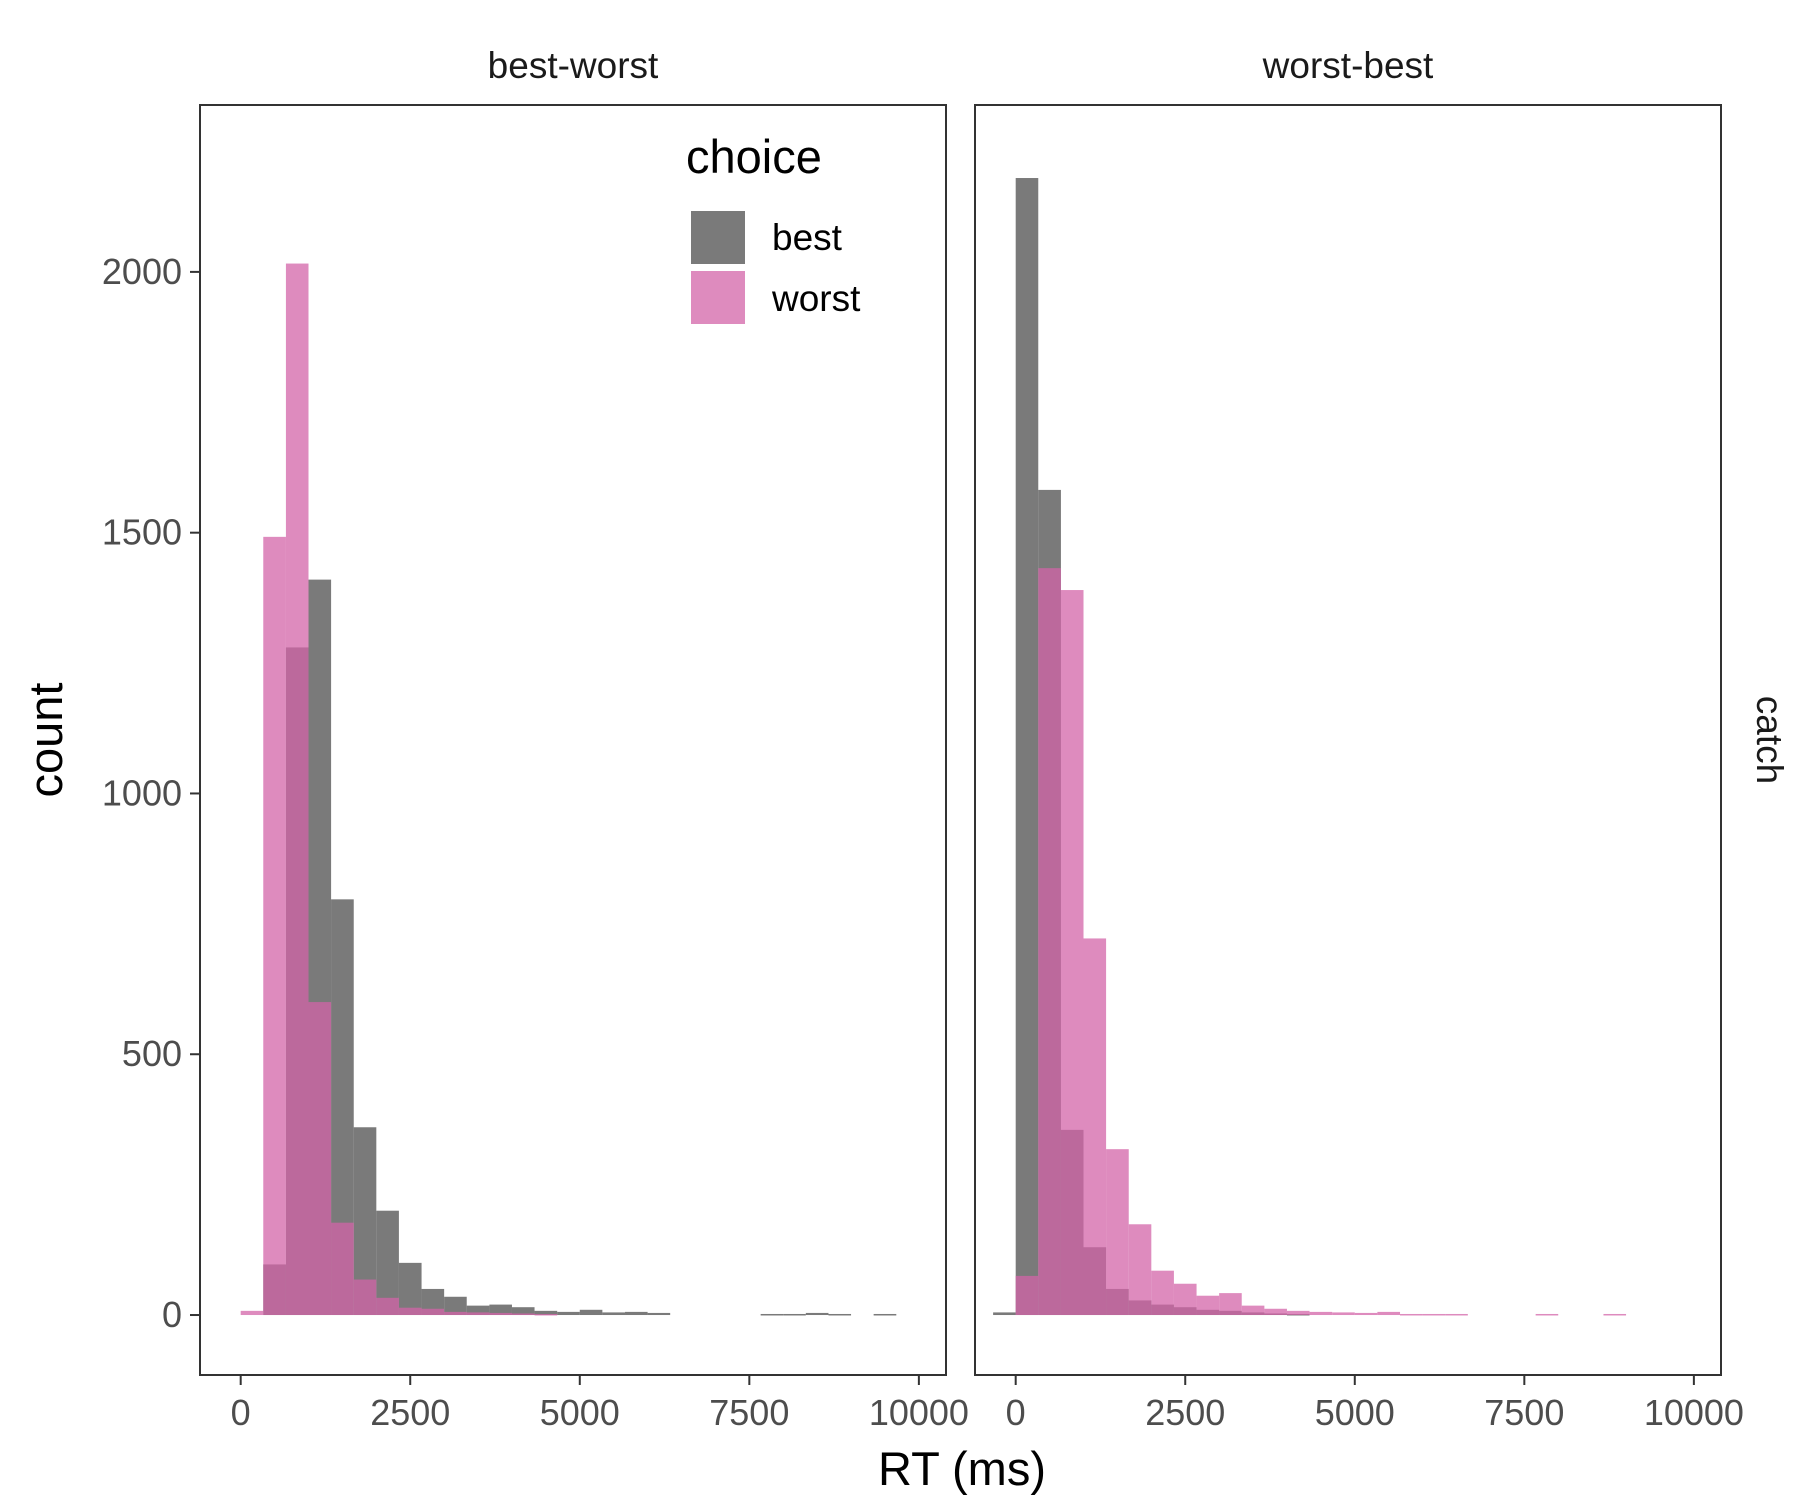  What do you see at coordinates (816, 298) in the screenshot?
I see `legend-label-worst: worst` at bounding box center [816, 298].